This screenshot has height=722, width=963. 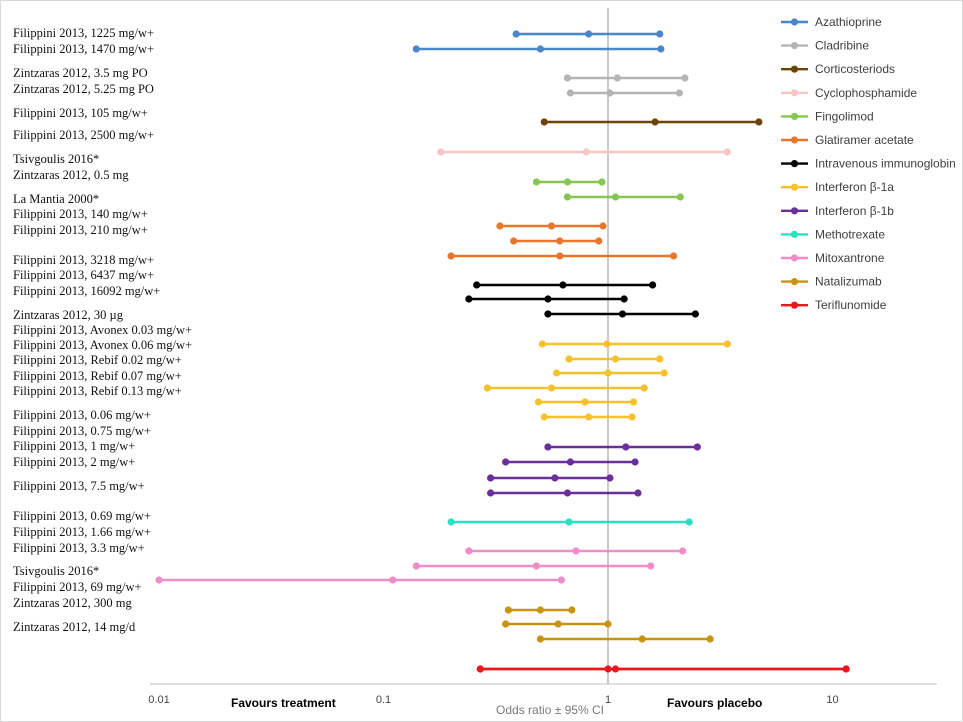 I want to click on study-label: La Mantia 2000*, so click(x=56, y=199).